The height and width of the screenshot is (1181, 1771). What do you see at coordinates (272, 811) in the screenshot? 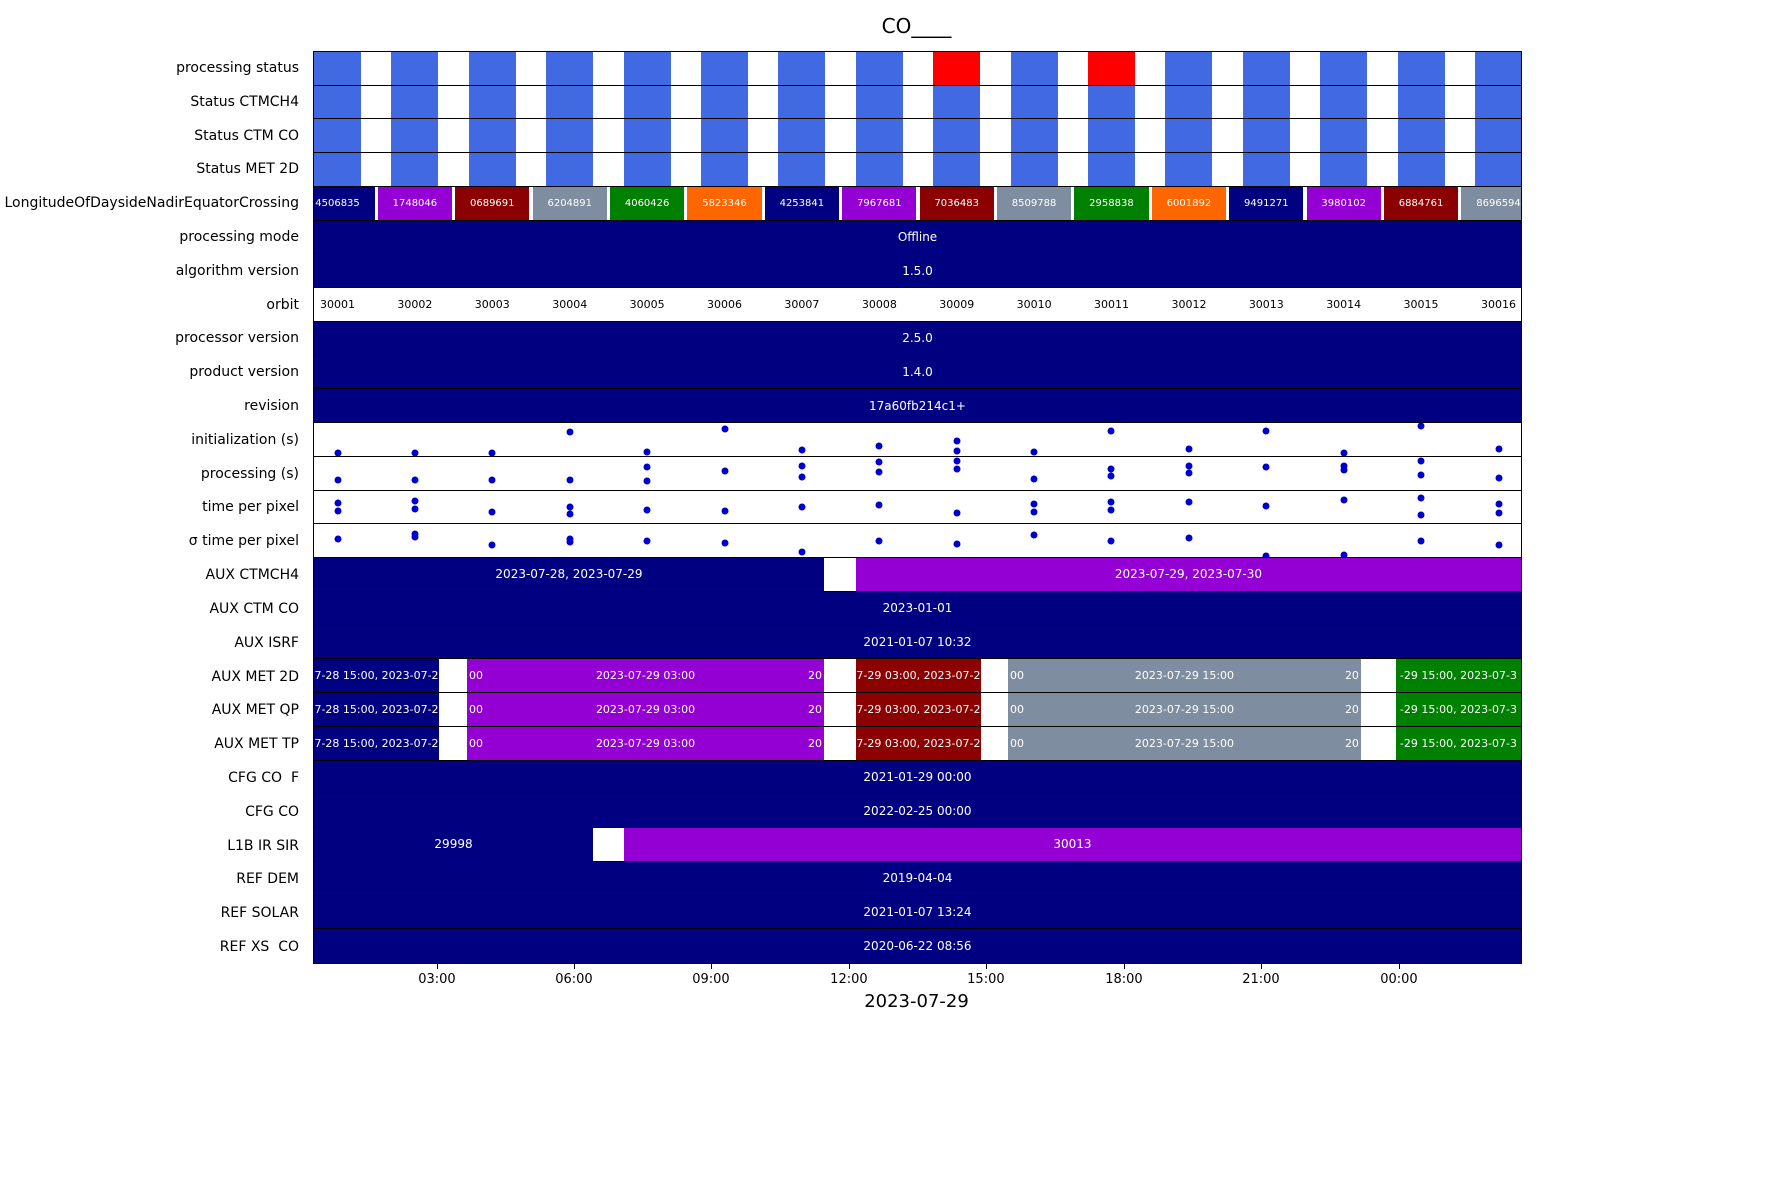
I see `row-label-22-cfg-co: CFG CO` at bounding box center [272, 811].